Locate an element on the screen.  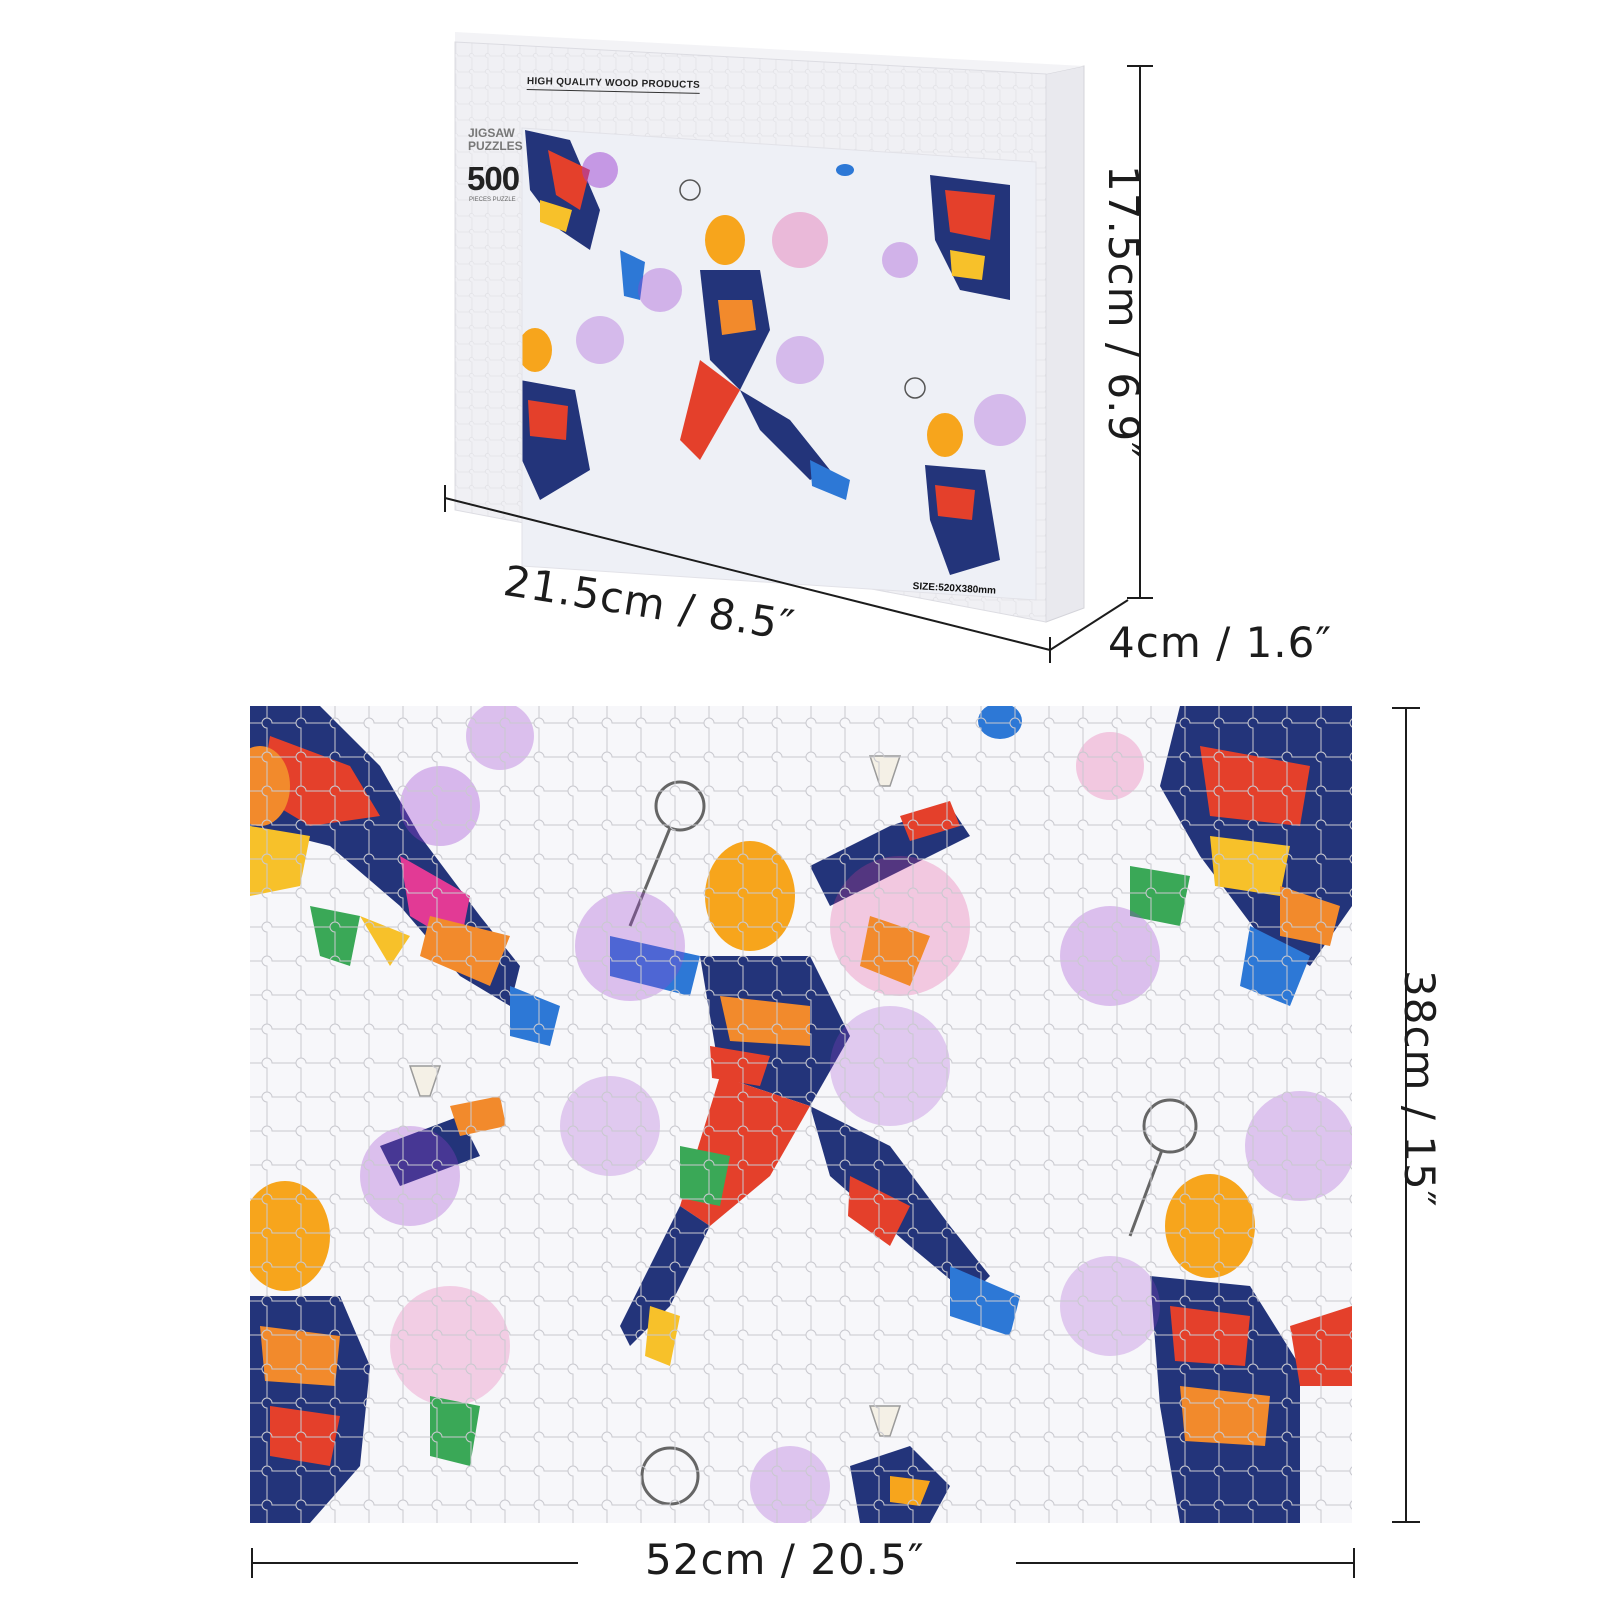
puzzle-box-illustration is located at coordinates (769, 327).